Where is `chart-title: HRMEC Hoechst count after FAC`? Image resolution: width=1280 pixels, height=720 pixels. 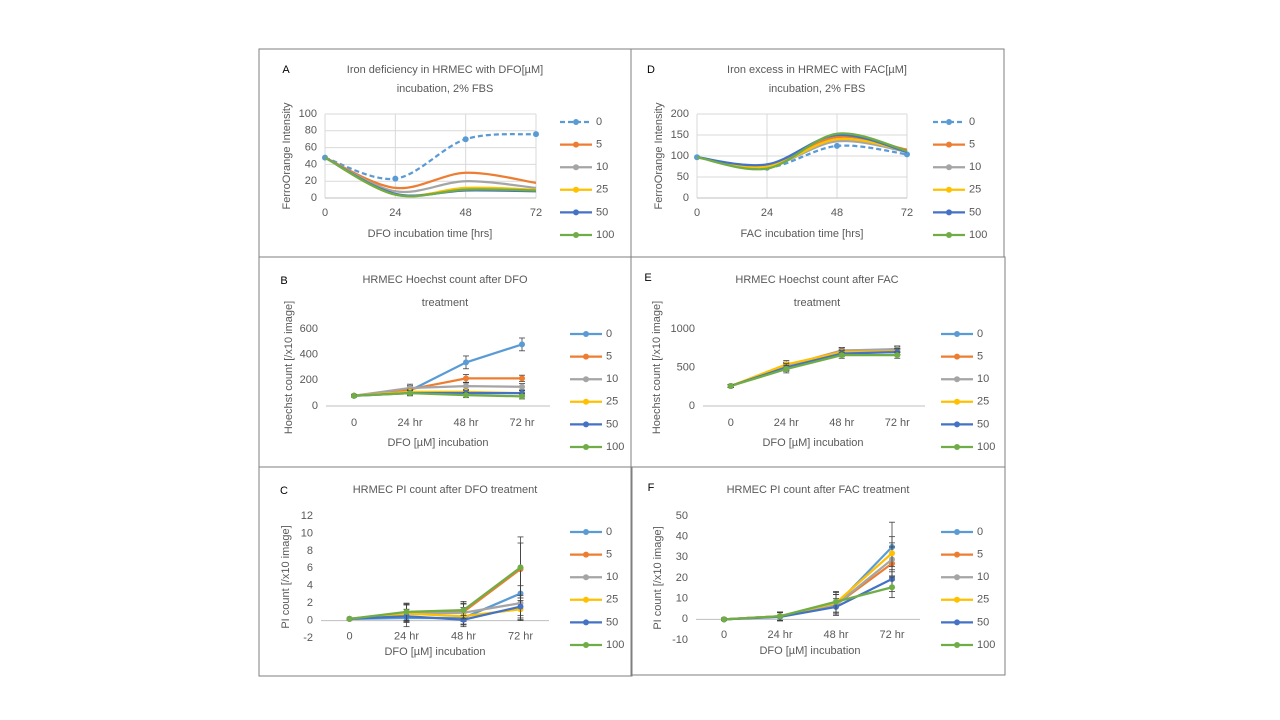 chart-title: HRMEC Hoechst count after FAC is located at coordinates (816, 280).